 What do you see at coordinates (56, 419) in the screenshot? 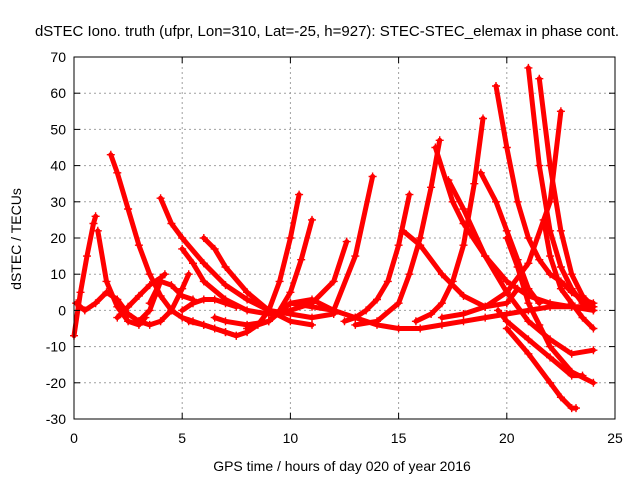
I see `y-tick-label: -30` at bounding box center [56, 419].